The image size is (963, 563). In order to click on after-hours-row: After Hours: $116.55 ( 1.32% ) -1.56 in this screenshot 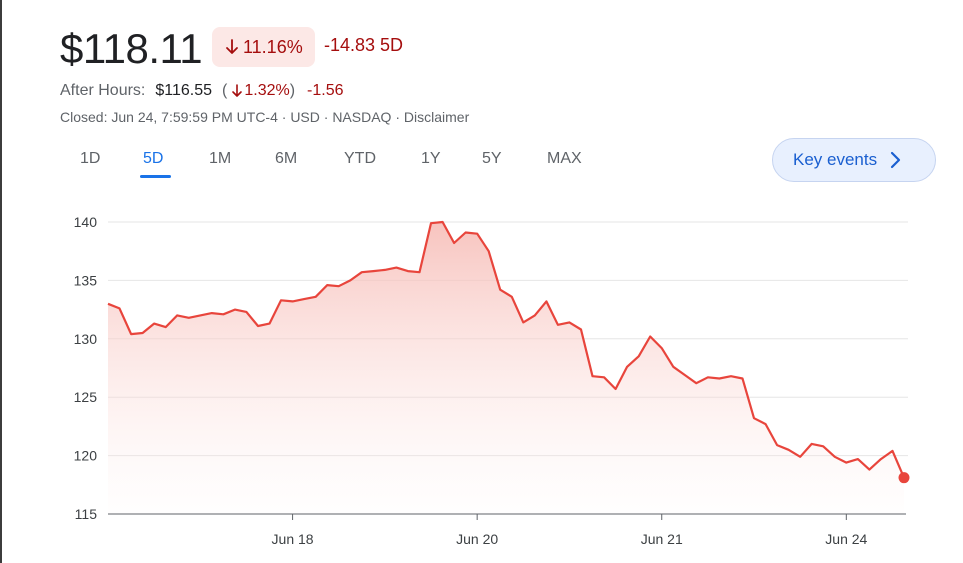, I will do `click(202, 91)`.